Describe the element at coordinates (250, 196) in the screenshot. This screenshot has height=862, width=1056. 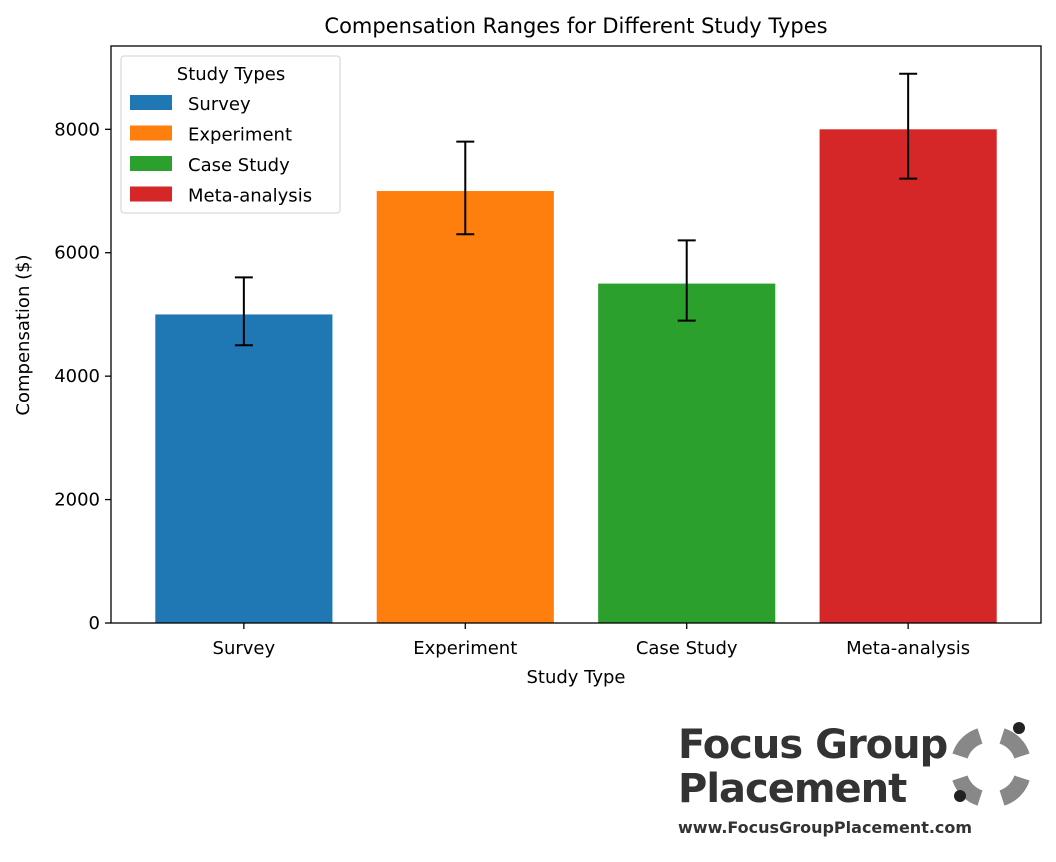
I see `legend-label: Meta-analysis` at that location.